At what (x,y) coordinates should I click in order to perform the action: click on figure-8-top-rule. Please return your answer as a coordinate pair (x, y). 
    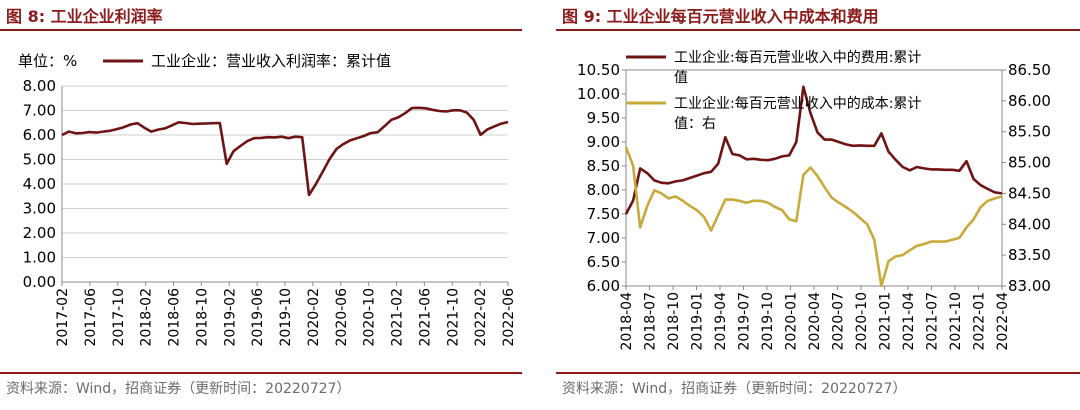
    Looking at the image, I should click on (261, 30).